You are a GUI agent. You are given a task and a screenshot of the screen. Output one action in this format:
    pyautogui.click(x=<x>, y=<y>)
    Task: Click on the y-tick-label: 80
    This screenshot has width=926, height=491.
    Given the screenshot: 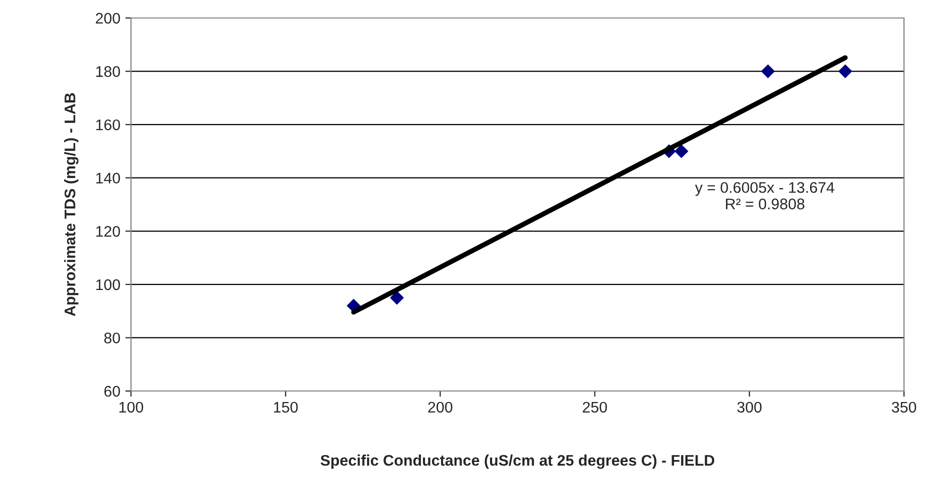 What is the action you would take?
    pyautogui.click(x=112, y=338)
    